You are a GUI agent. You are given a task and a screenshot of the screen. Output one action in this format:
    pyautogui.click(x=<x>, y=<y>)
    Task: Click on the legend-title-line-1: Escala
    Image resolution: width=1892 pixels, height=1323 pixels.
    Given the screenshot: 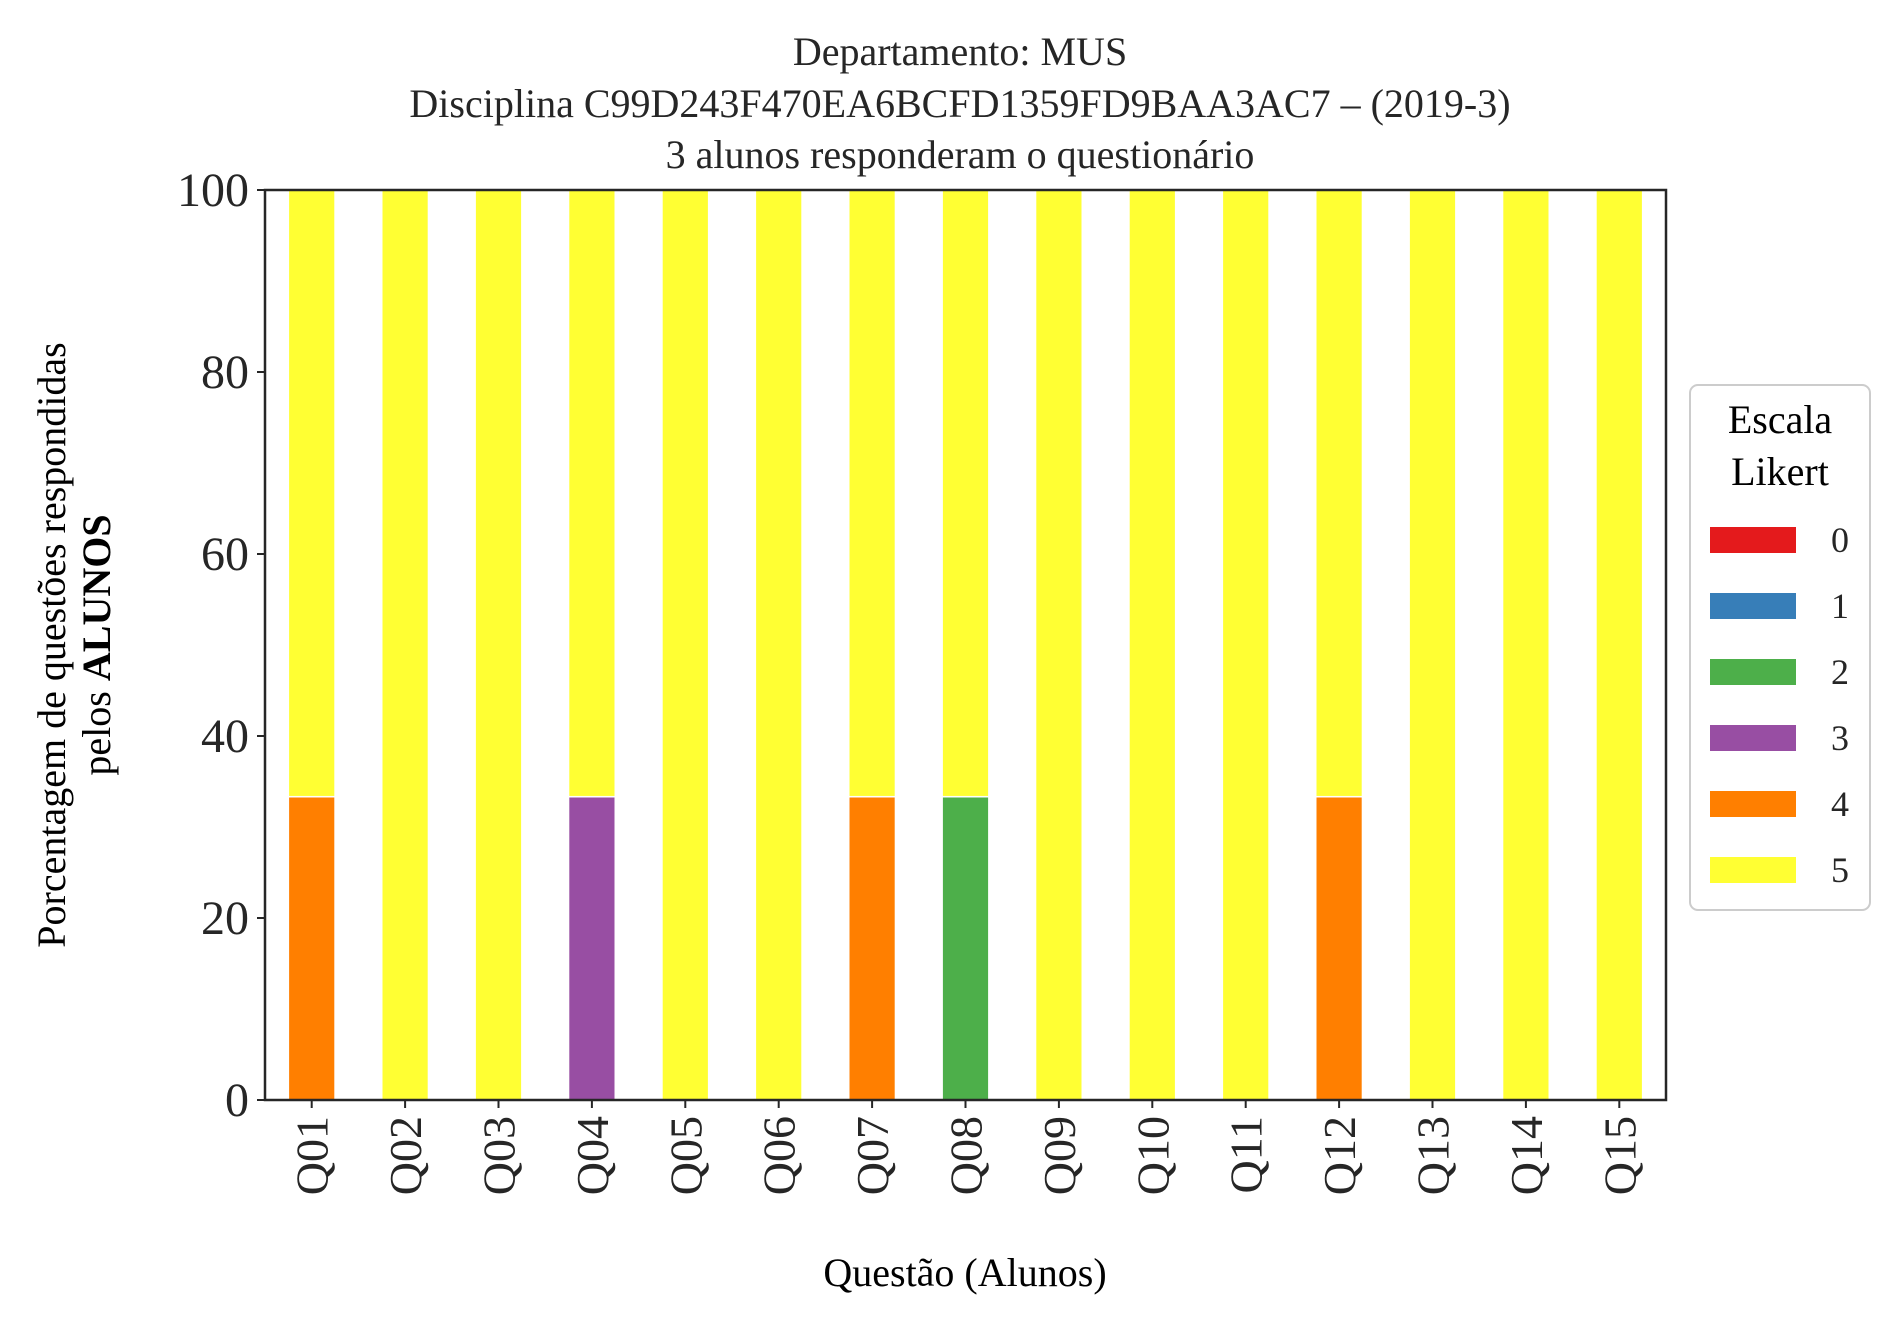 What is the action you would take?
    pyautogui.click(x=1780, y=419)
    